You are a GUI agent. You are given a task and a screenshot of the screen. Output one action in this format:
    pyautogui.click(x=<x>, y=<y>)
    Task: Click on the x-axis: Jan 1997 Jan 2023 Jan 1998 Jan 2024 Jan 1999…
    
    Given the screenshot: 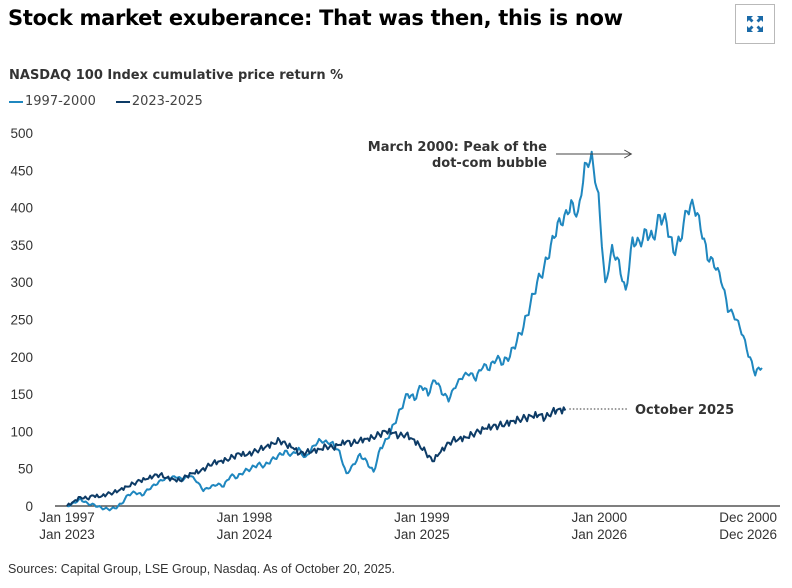 What is the action you would take?
    pyautogui.click(x=408, y=526)
    